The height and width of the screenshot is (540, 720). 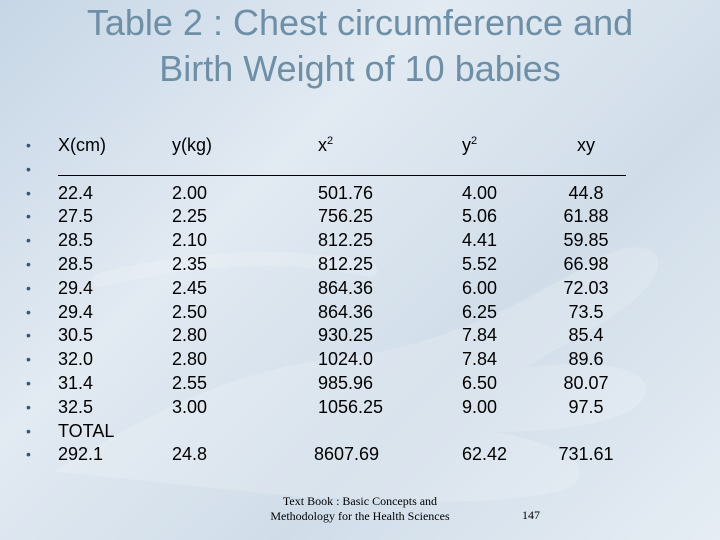 What do you see at coordinates (485, 454) in the screenshot?
I see `total-cell: 62.42` at bounding box center [485, 454].